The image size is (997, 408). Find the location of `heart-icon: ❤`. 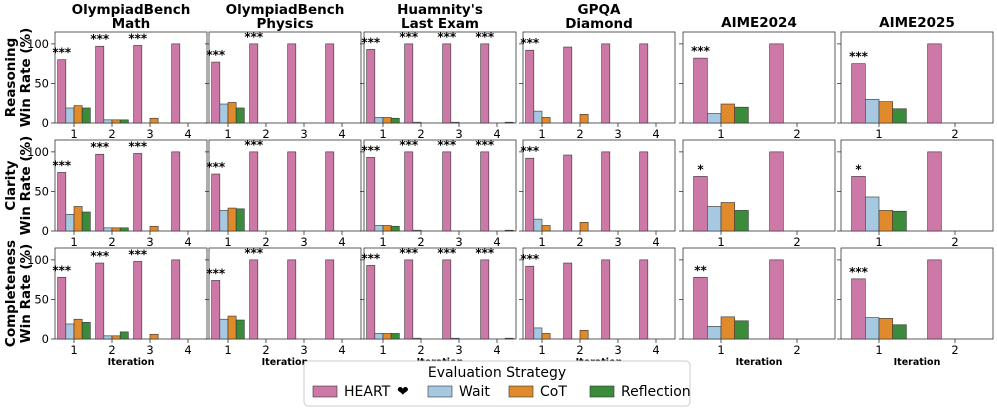

heart-icon: ❤ is located at coordinates (403, 392).